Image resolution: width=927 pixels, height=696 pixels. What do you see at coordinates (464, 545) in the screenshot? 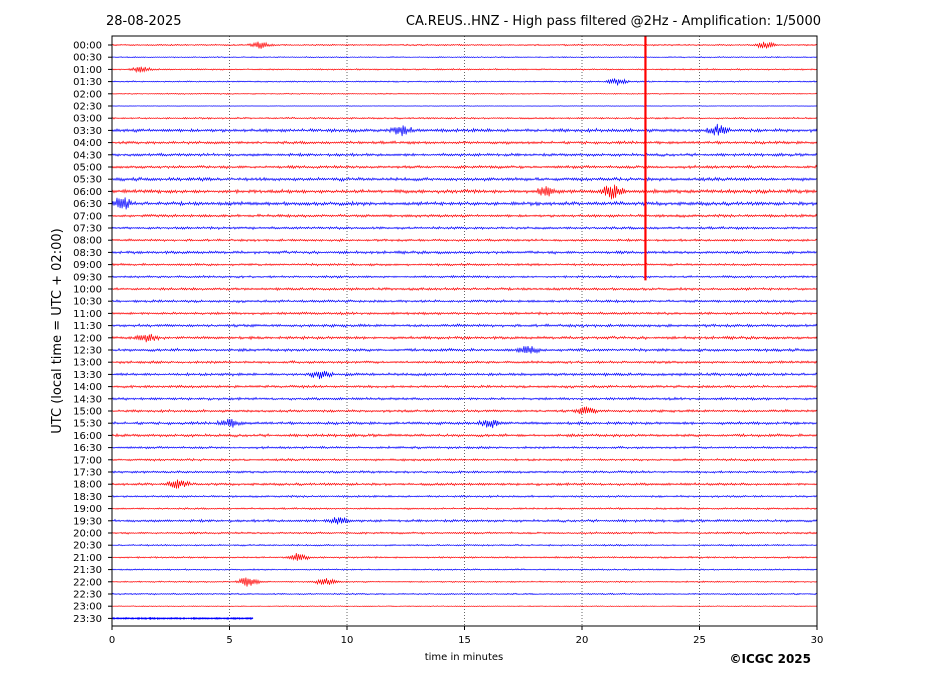
I see `trace-2030` at bounding box center [464, 545].